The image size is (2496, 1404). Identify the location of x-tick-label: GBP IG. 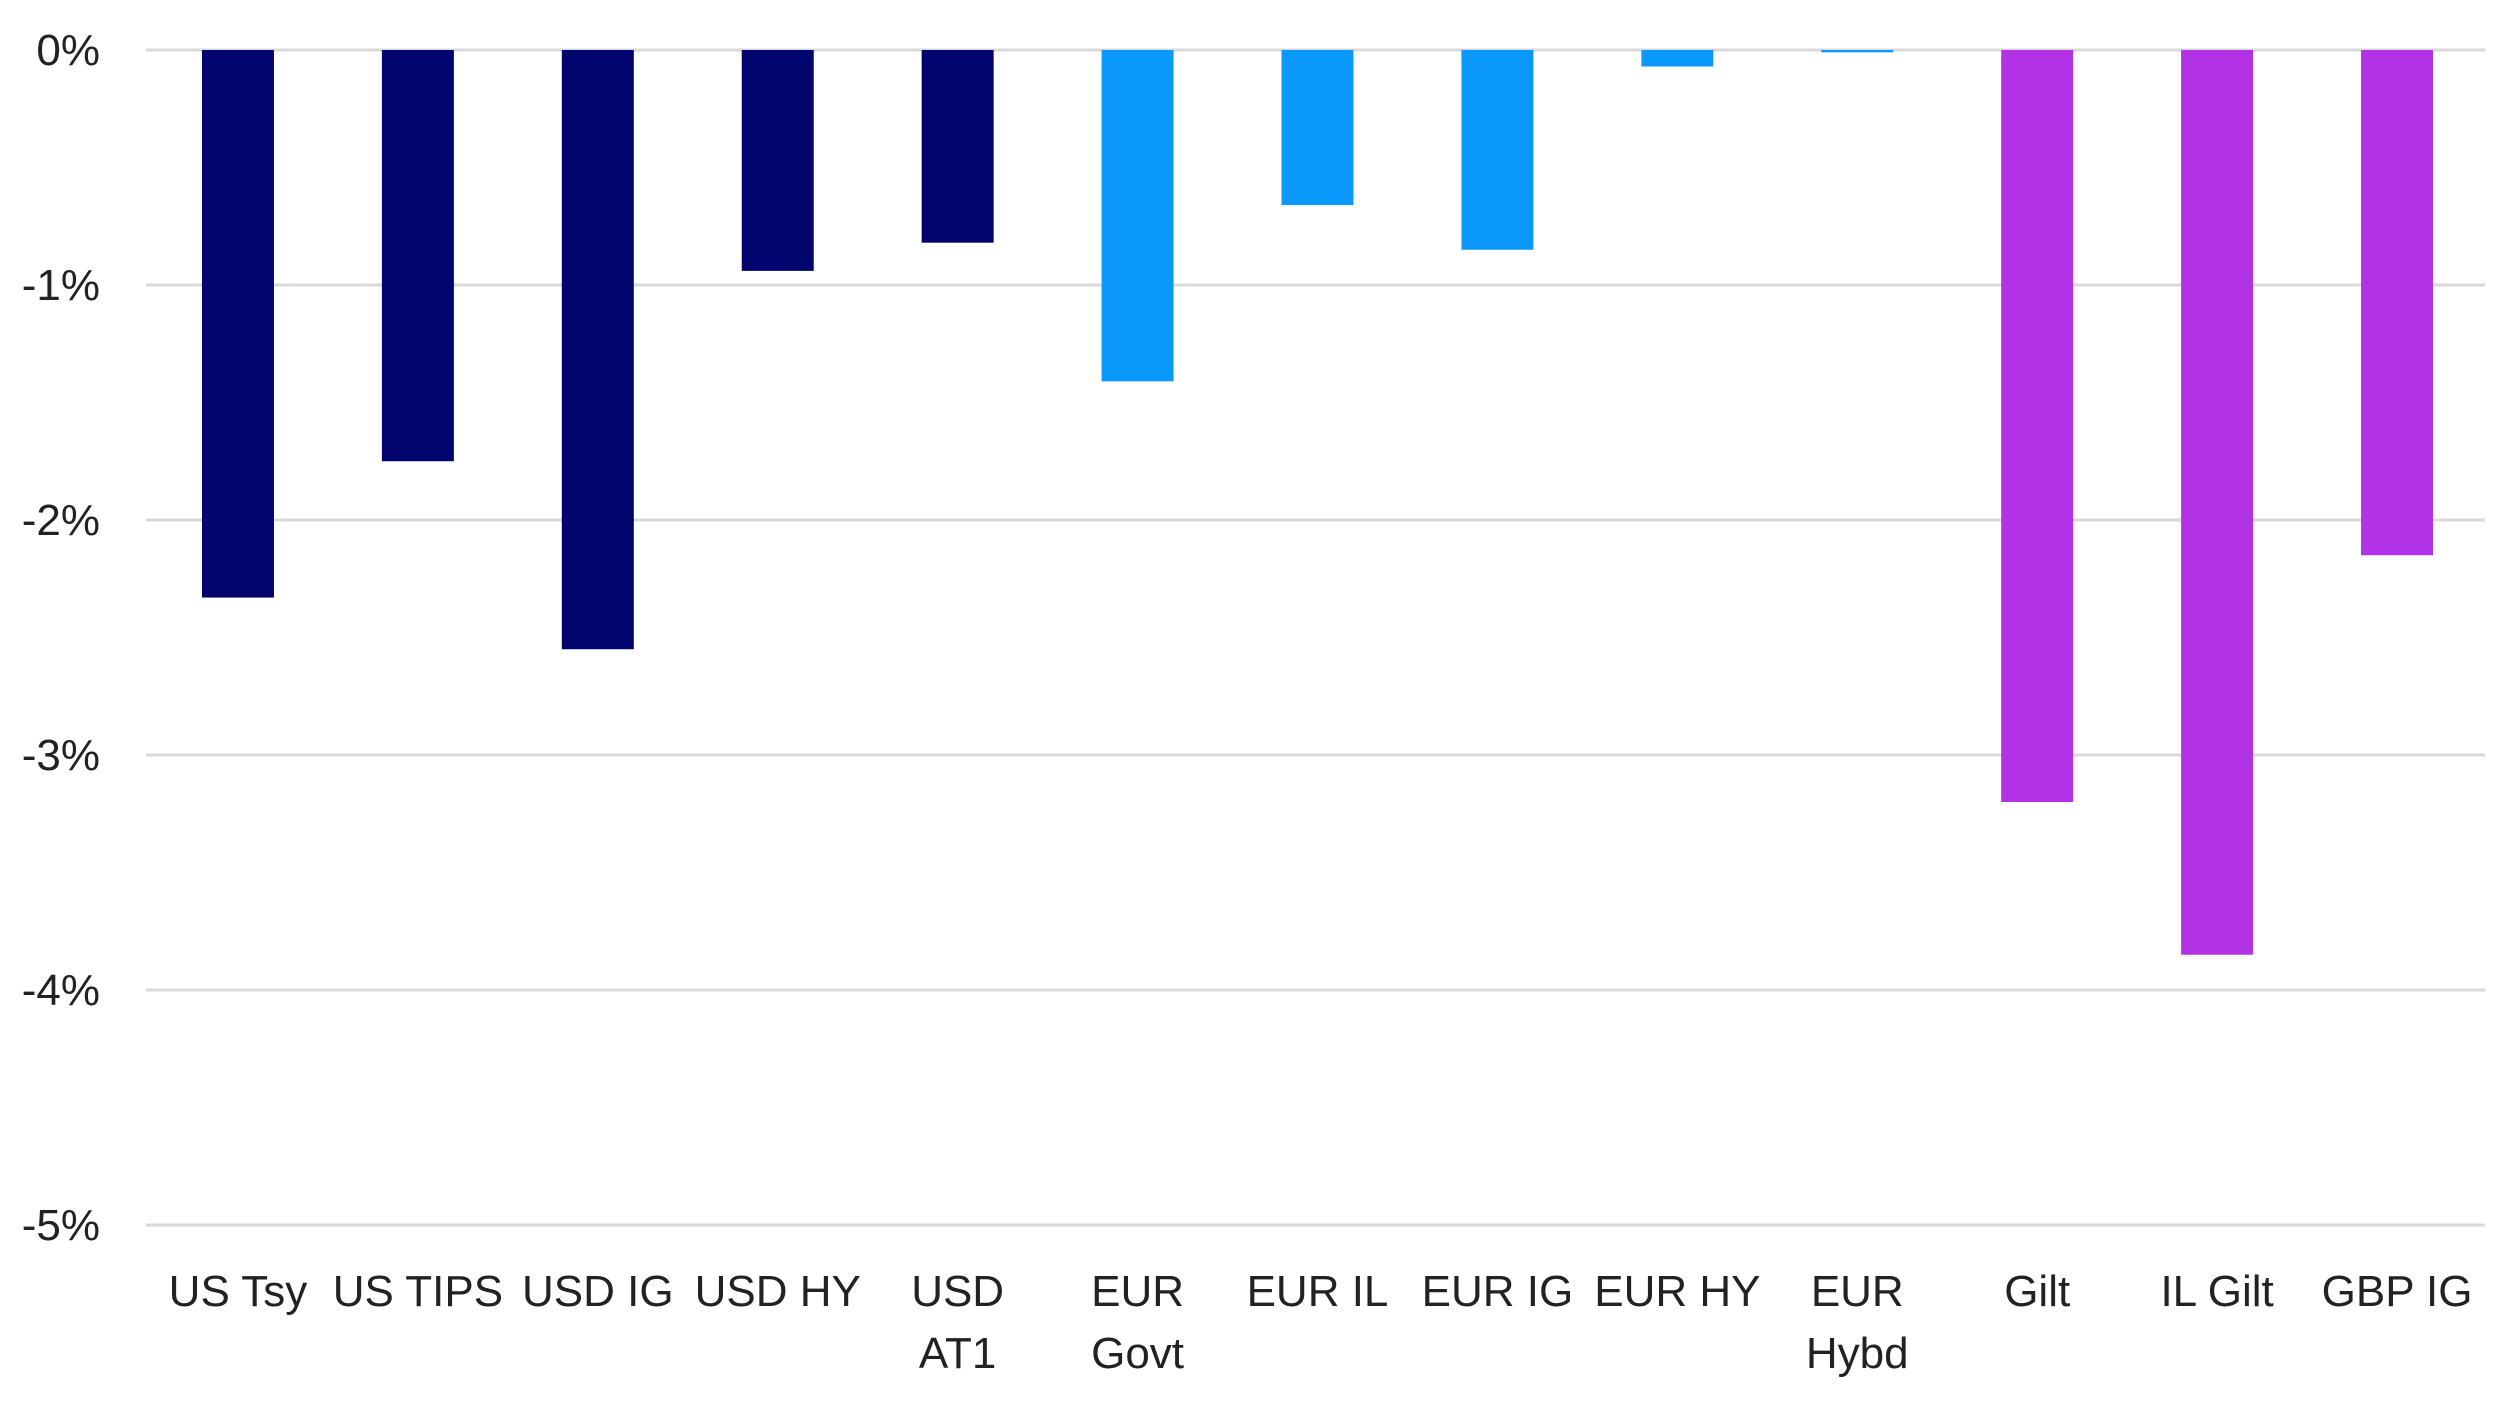
(2397, 1291).